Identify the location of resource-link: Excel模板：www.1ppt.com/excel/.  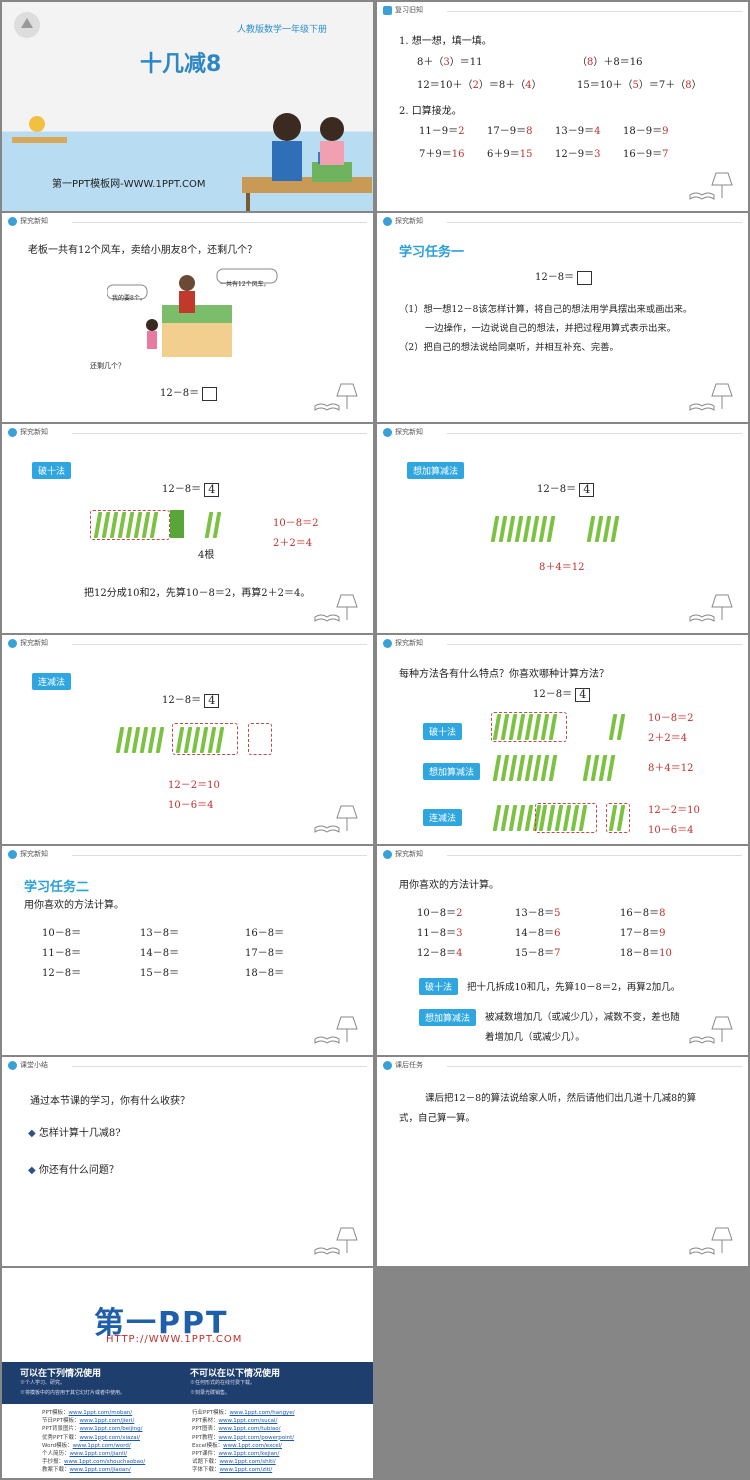
(237, 1445).